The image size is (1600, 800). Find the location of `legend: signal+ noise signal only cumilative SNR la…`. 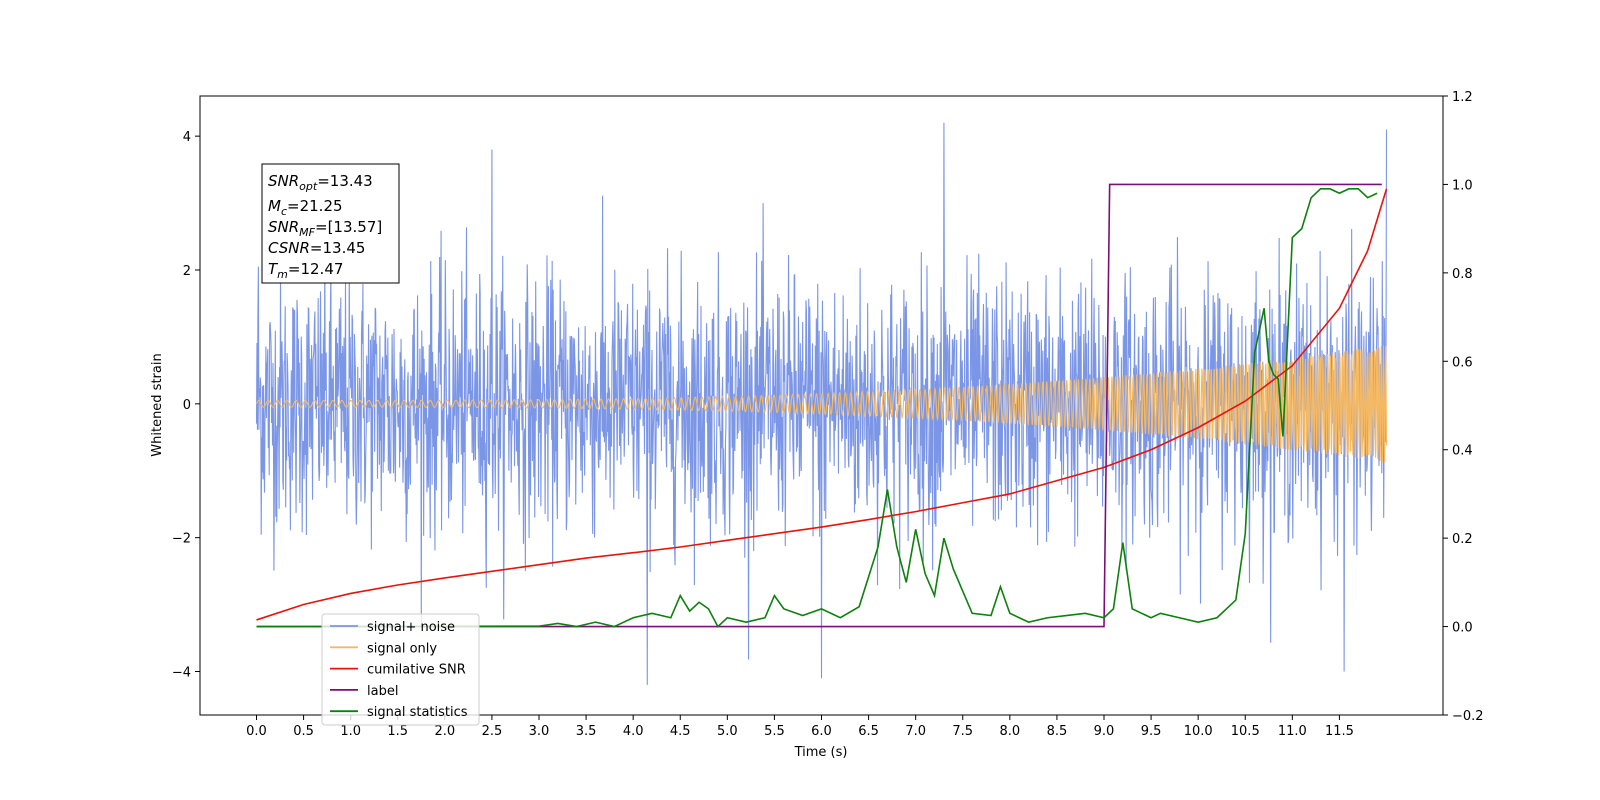

legend: signal+ noise signal only cumilative SNR la… is located at coordinates (400, 669).